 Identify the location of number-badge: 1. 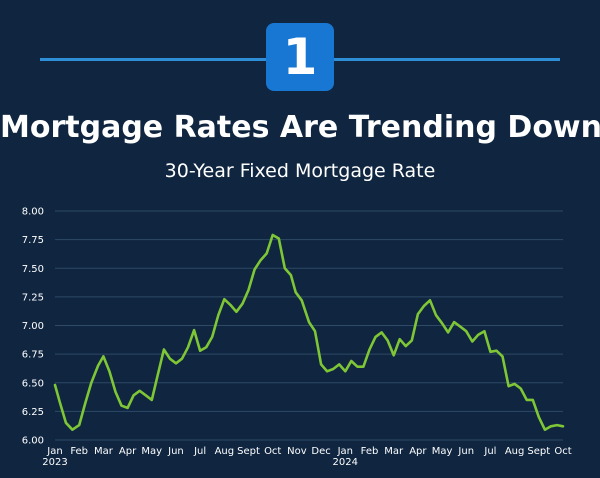
(300, 57).